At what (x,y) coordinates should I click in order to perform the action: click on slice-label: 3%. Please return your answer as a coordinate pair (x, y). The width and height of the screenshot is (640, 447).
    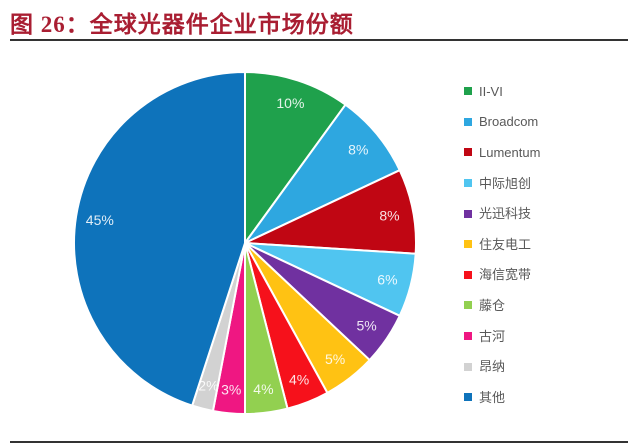
    Looking at the image, I should click on (231, 389).